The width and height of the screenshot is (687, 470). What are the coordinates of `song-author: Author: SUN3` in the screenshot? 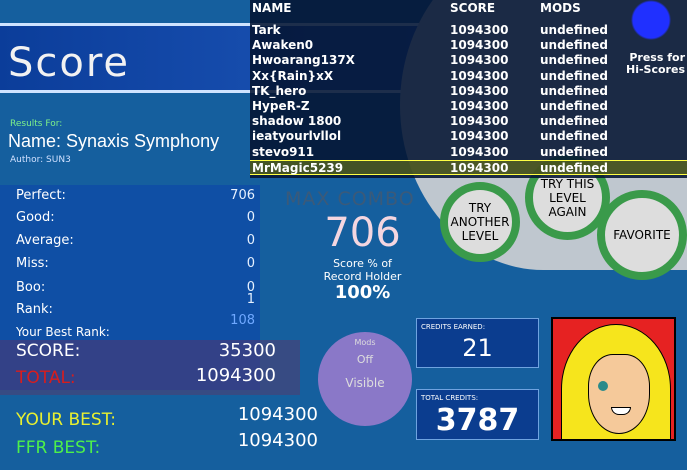 It's located at (40, 160).